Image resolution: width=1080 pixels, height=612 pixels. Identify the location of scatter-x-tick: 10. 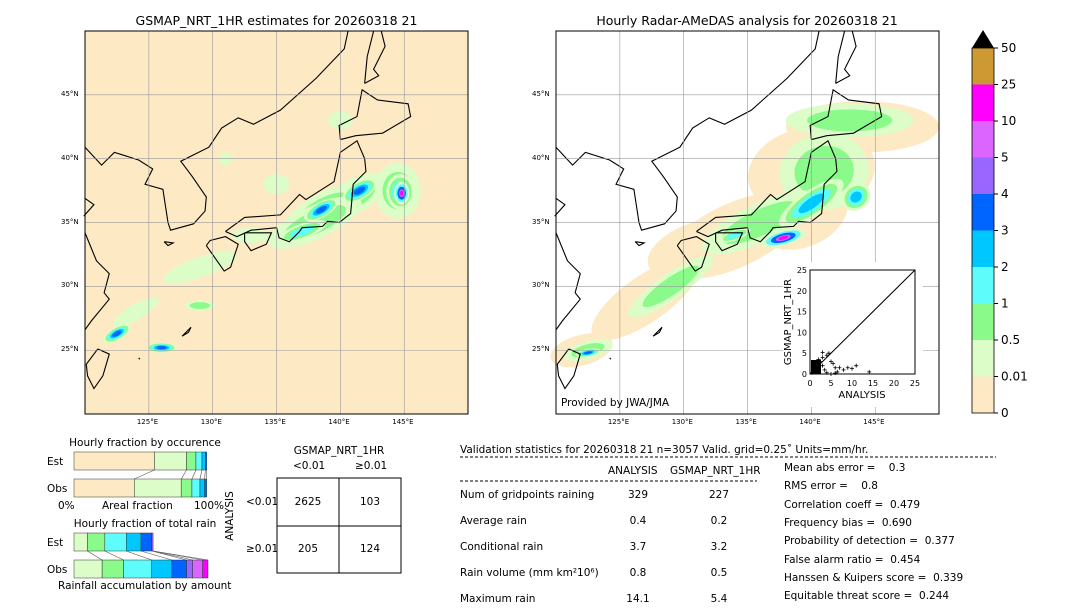
(852, 383).